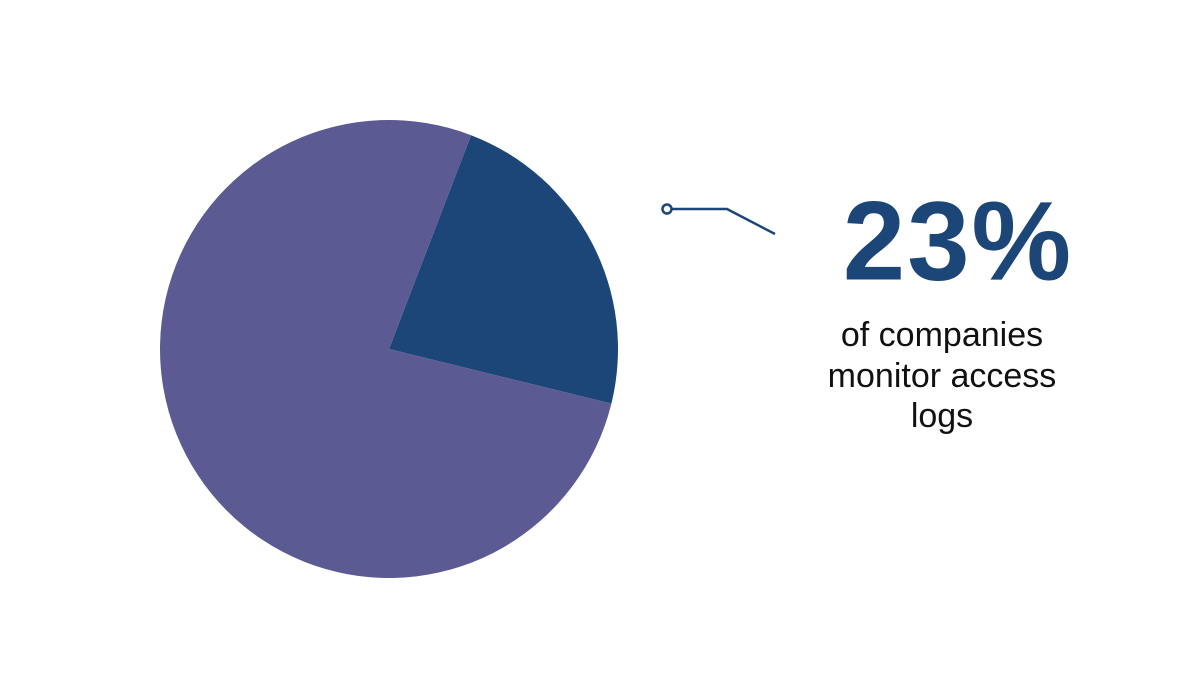 The height and width of the screenshot is (700, 1200). What do you see at coordinates (942, 376) in the screenshot?
I see `annotation-line: monitor access` at bounding box center [942, 376].